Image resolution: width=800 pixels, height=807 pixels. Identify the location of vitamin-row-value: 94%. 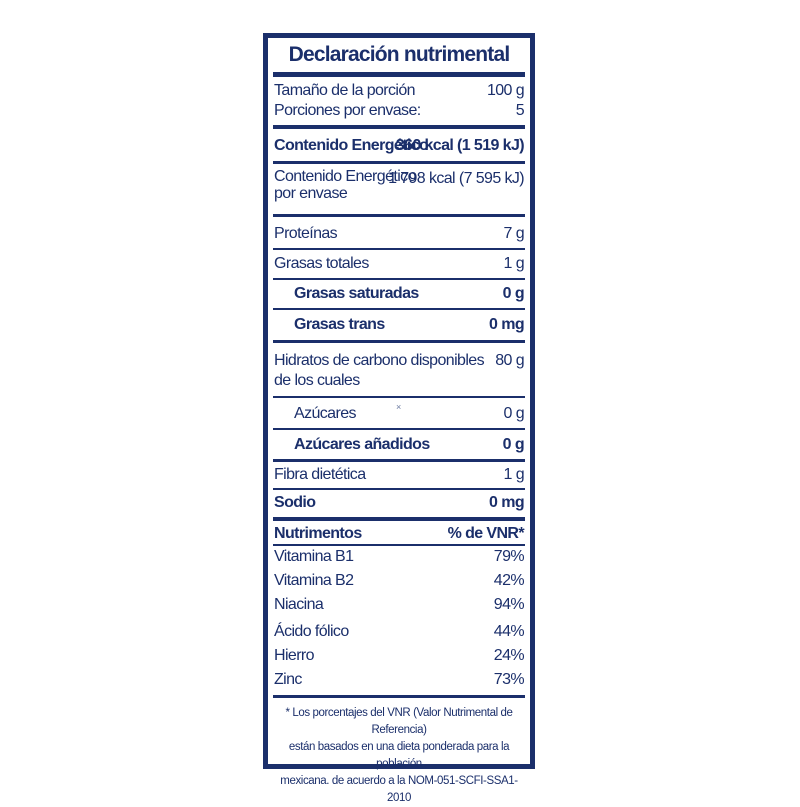
(509, 604).